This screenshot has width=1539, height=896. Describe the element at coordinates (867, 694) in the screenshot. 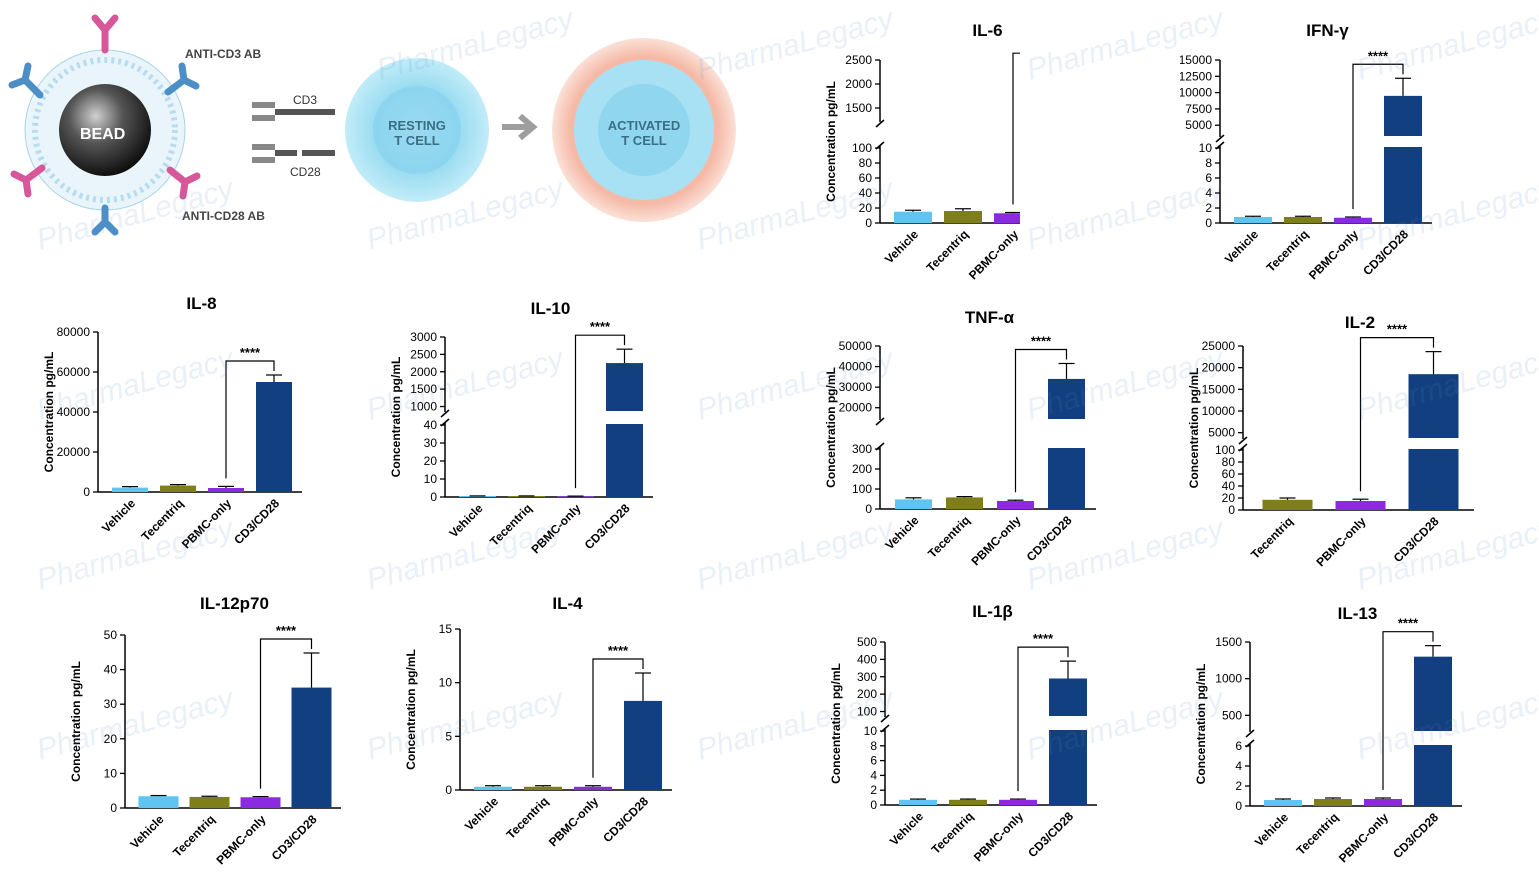

I see `y-tick-label: 200` at that location.